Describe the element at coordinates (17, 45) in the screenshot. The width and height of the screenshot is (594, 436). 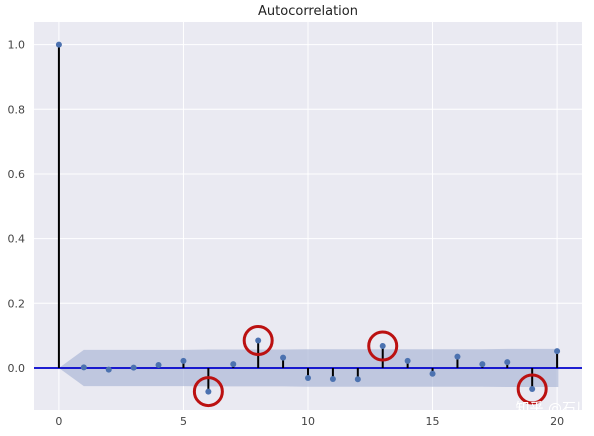
I see `y-tick-label: 1.0` at that location.